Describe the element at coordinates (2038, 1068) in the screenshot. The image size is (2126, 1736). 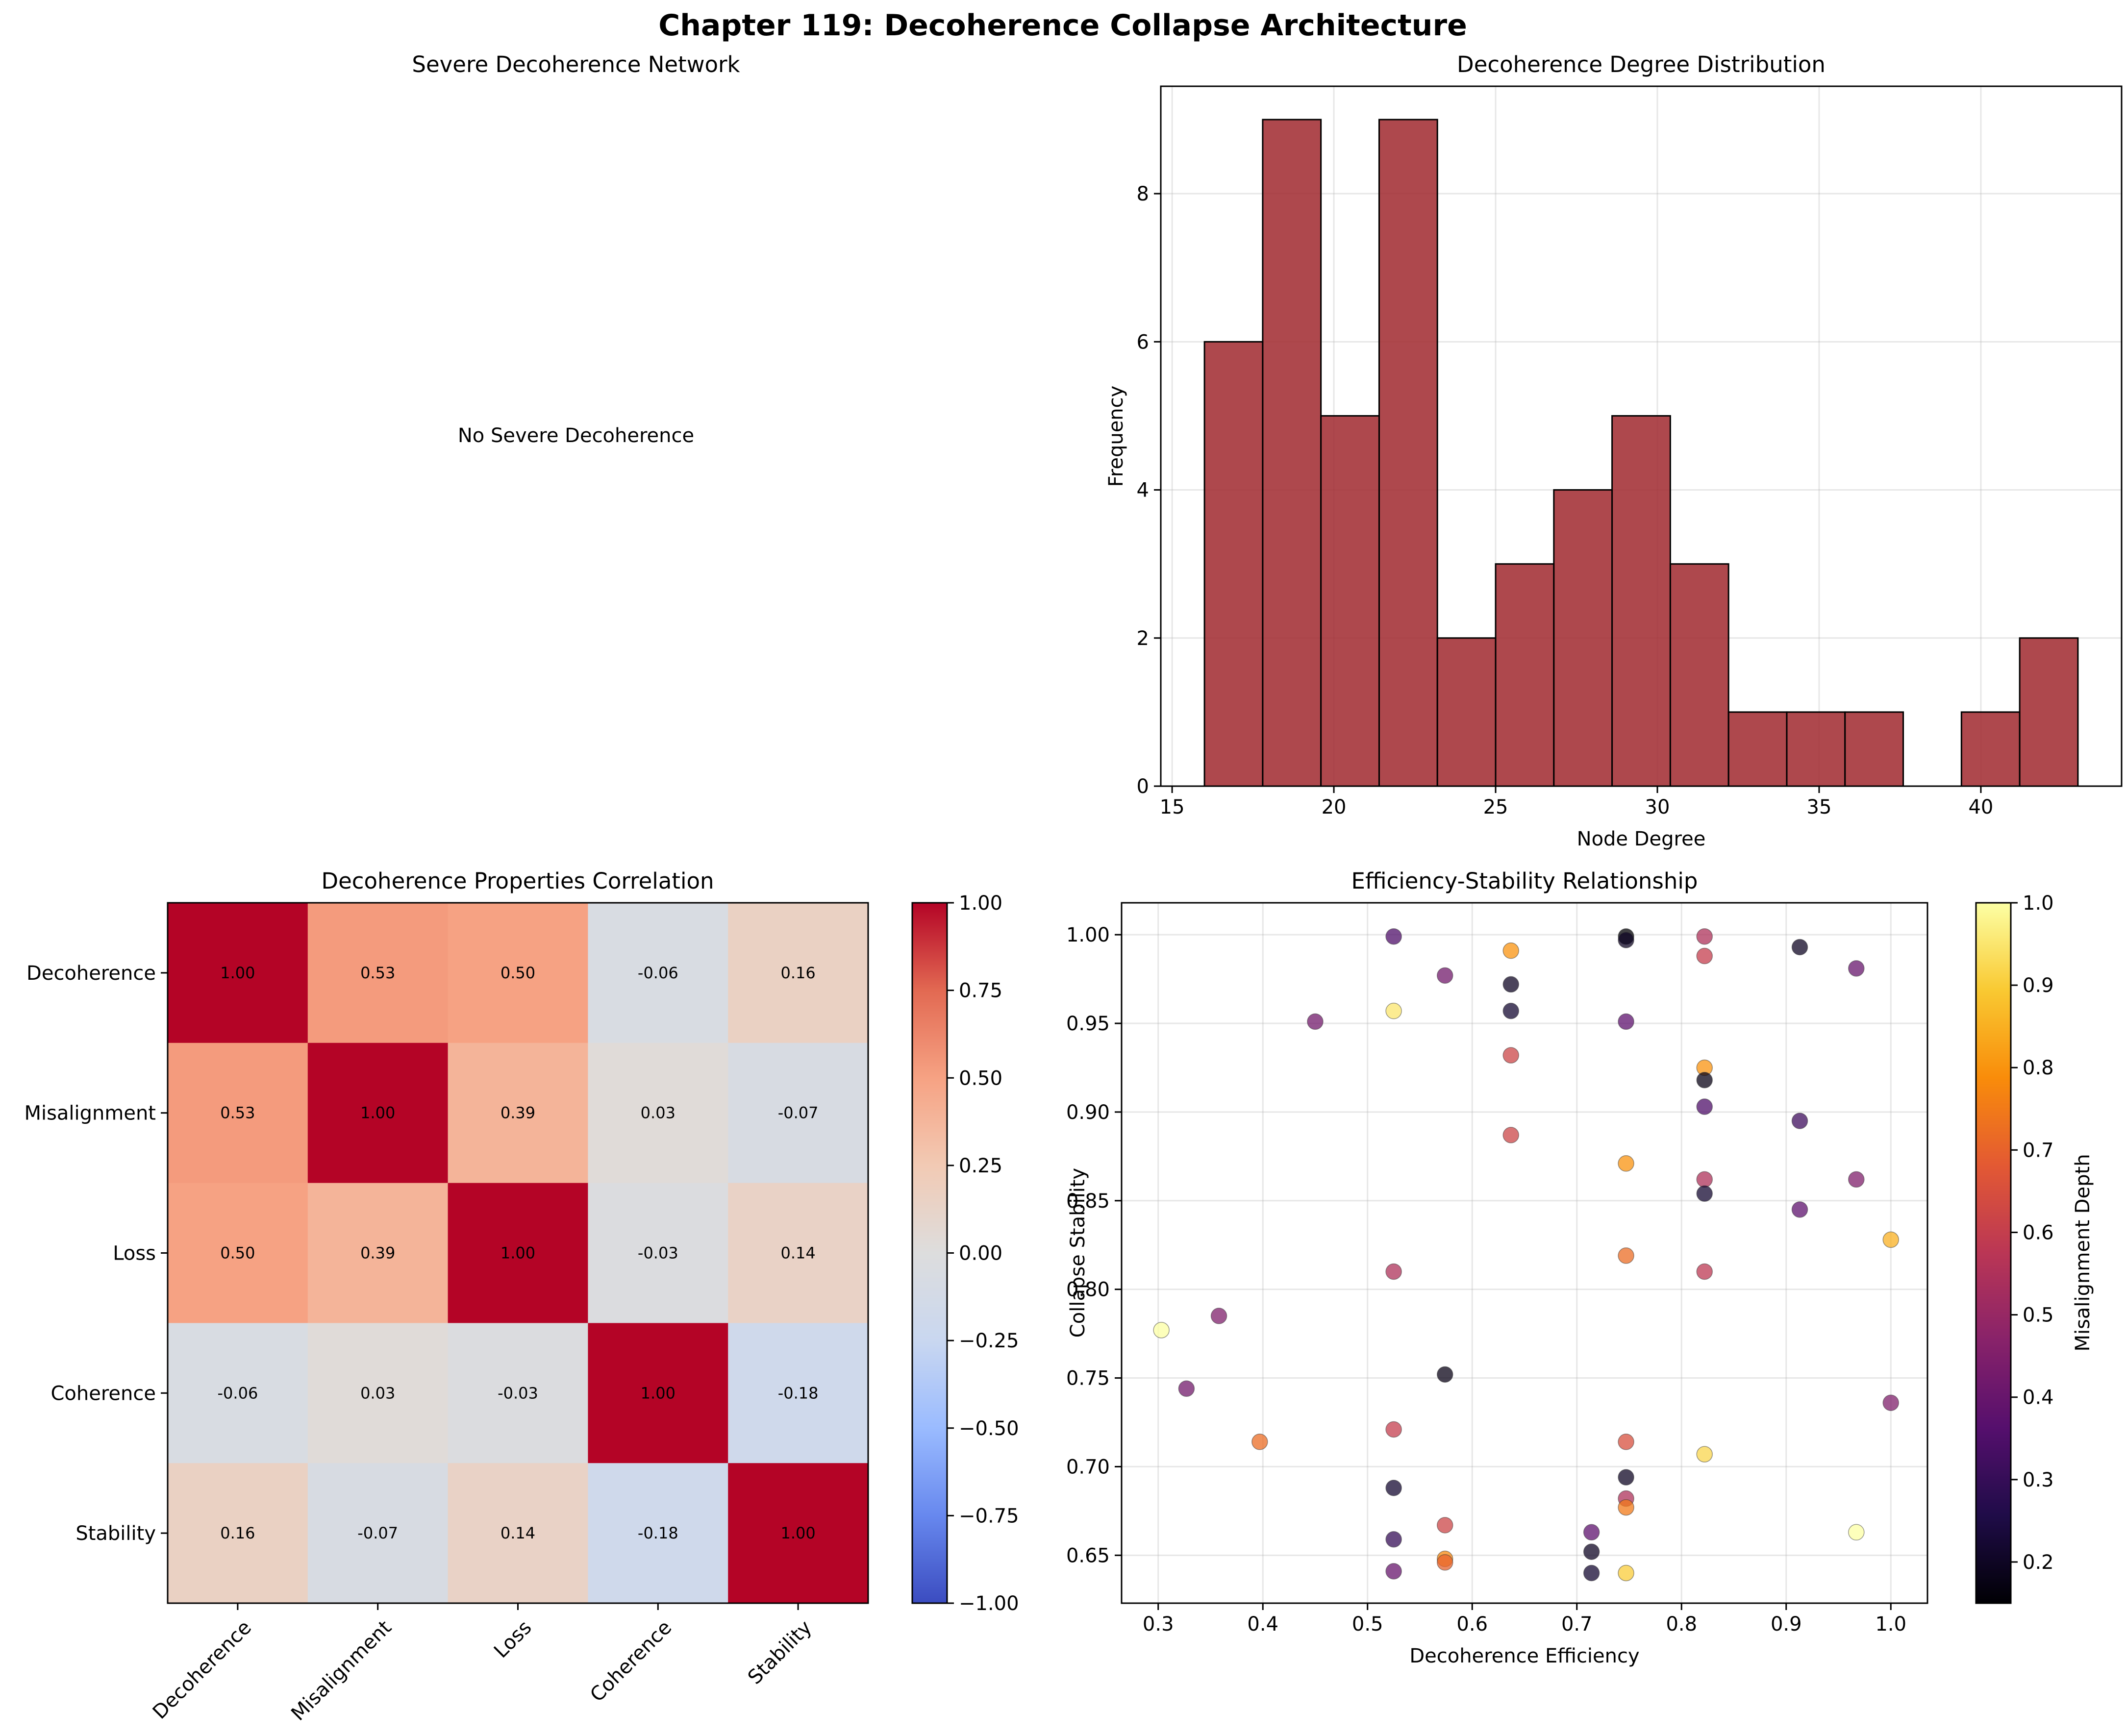
I see `scatter-colorbar-tick-label: 0.8` at that location.